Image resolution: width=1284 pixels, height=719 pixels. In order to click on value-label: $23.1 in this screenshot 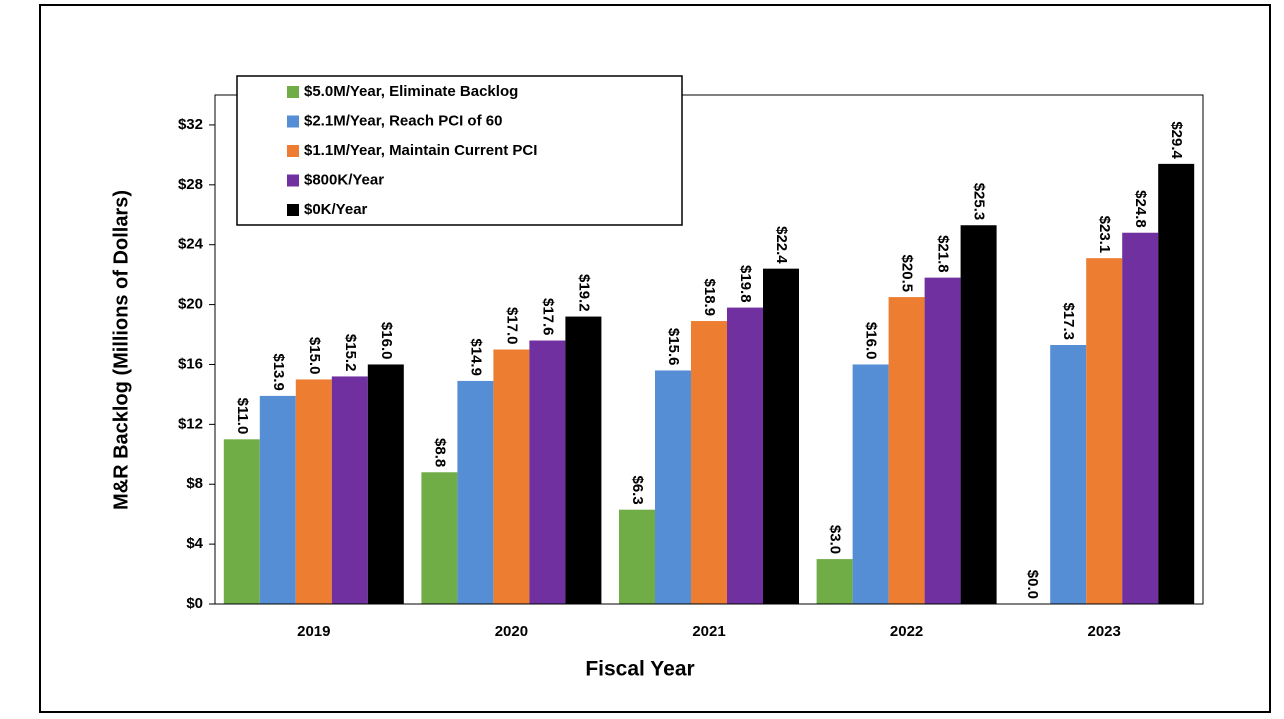, I will do `click(1104, 235)`.